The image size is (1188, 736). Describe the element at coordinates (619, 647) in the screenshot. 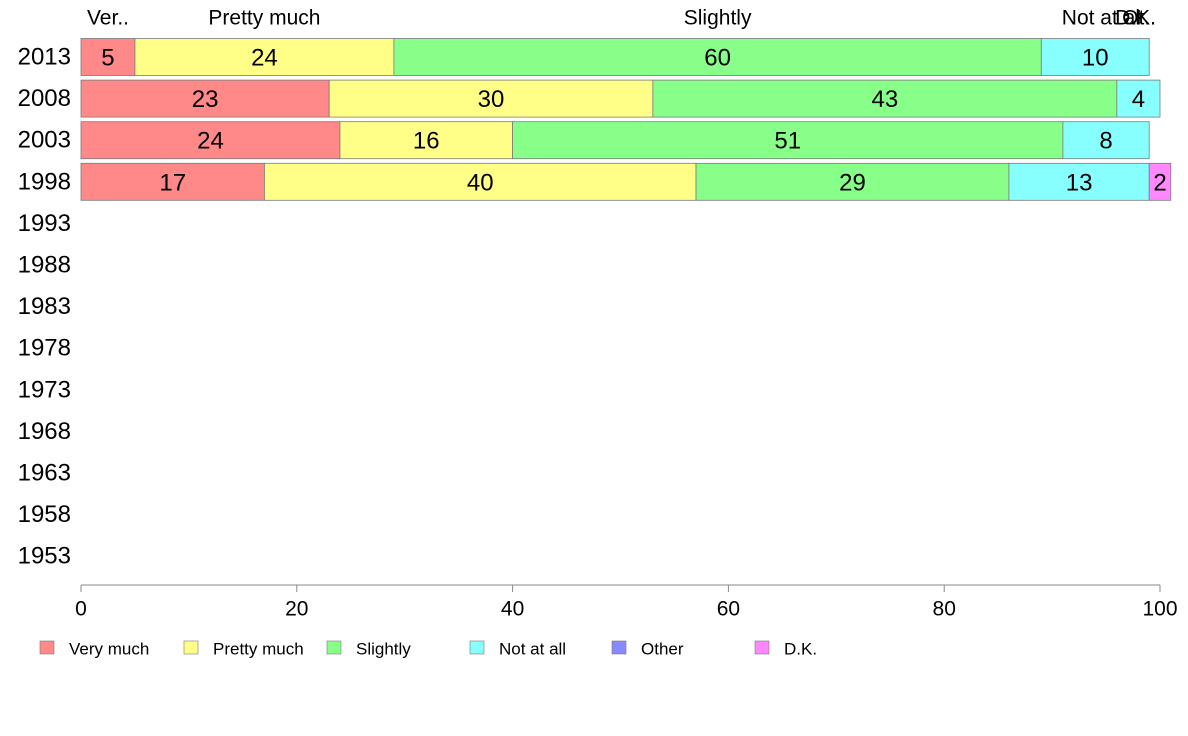

I see `legend-swatch-other` at that location.